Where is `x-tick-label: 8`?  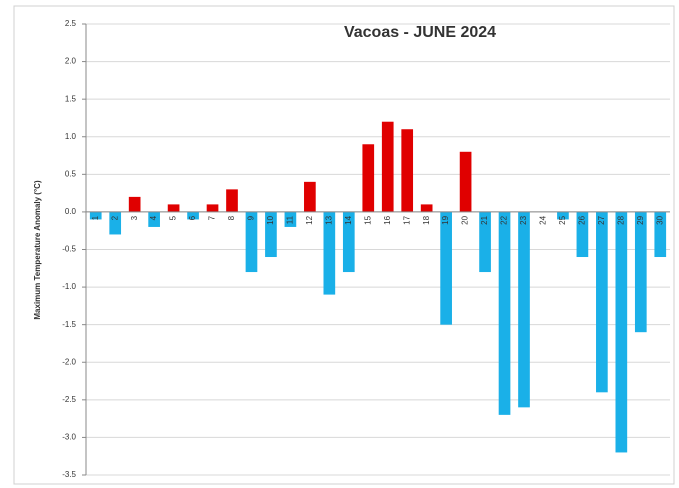
x-tick-label: 8 is located at coordinates (231, 217).